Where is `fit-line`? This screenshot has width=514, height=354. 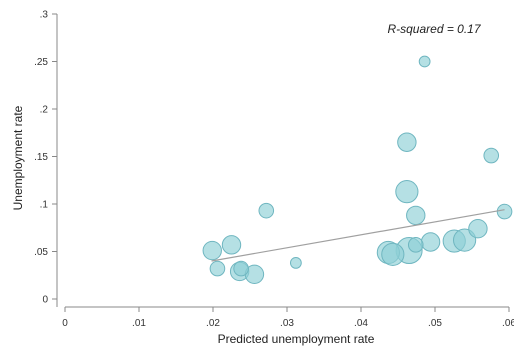
fit-line is located at coordinates (358, 235).